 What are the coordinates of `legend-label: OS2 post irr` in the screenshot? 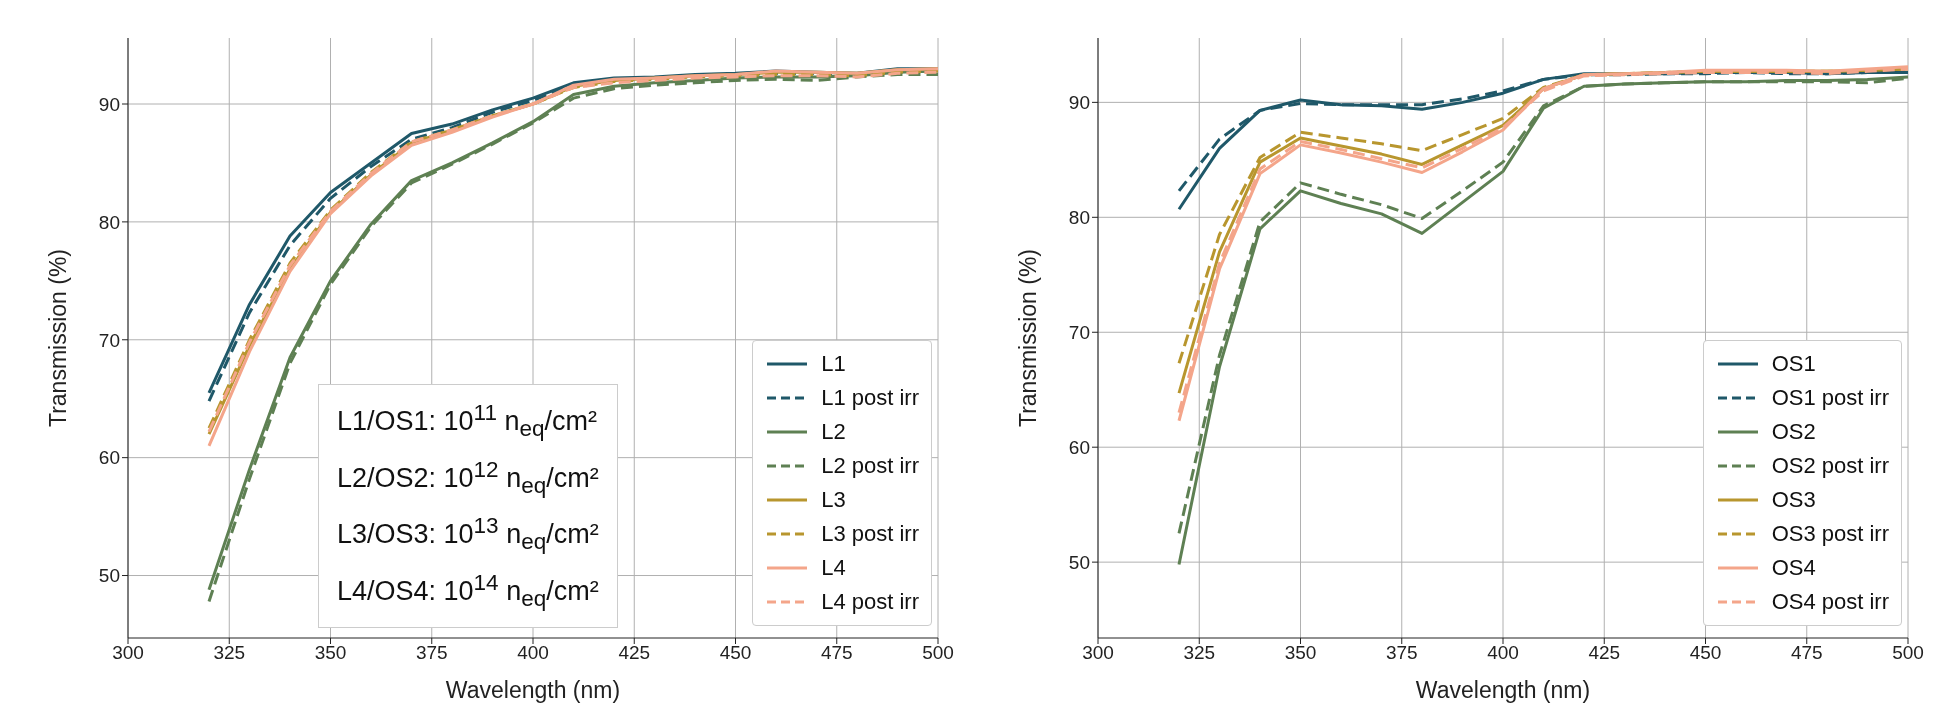 It's located at (1830, 466).